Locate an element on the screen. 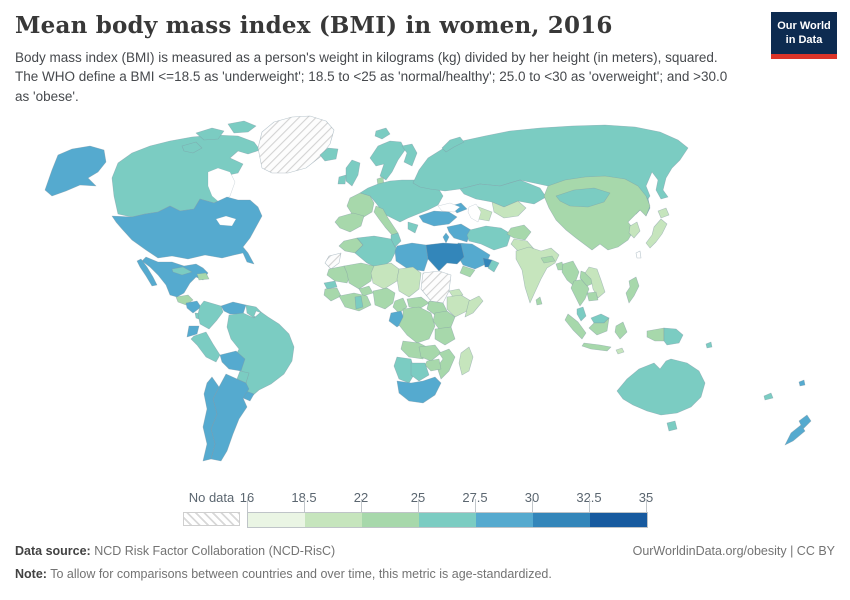  country-somalia is located at coordinates (474, 306).